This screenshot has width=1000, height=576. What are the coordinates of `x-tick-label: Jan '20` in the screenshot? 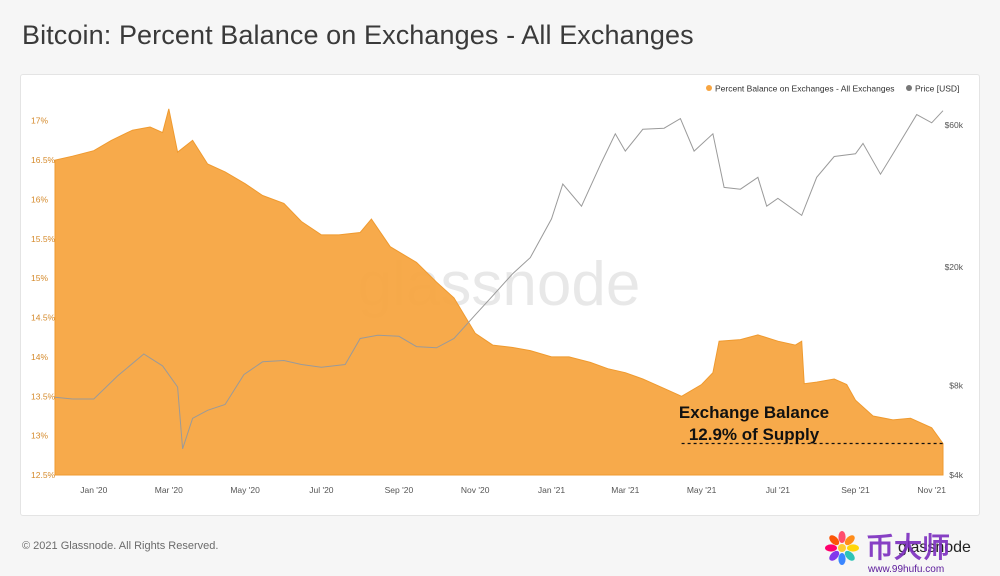 It's located at (93, 490).